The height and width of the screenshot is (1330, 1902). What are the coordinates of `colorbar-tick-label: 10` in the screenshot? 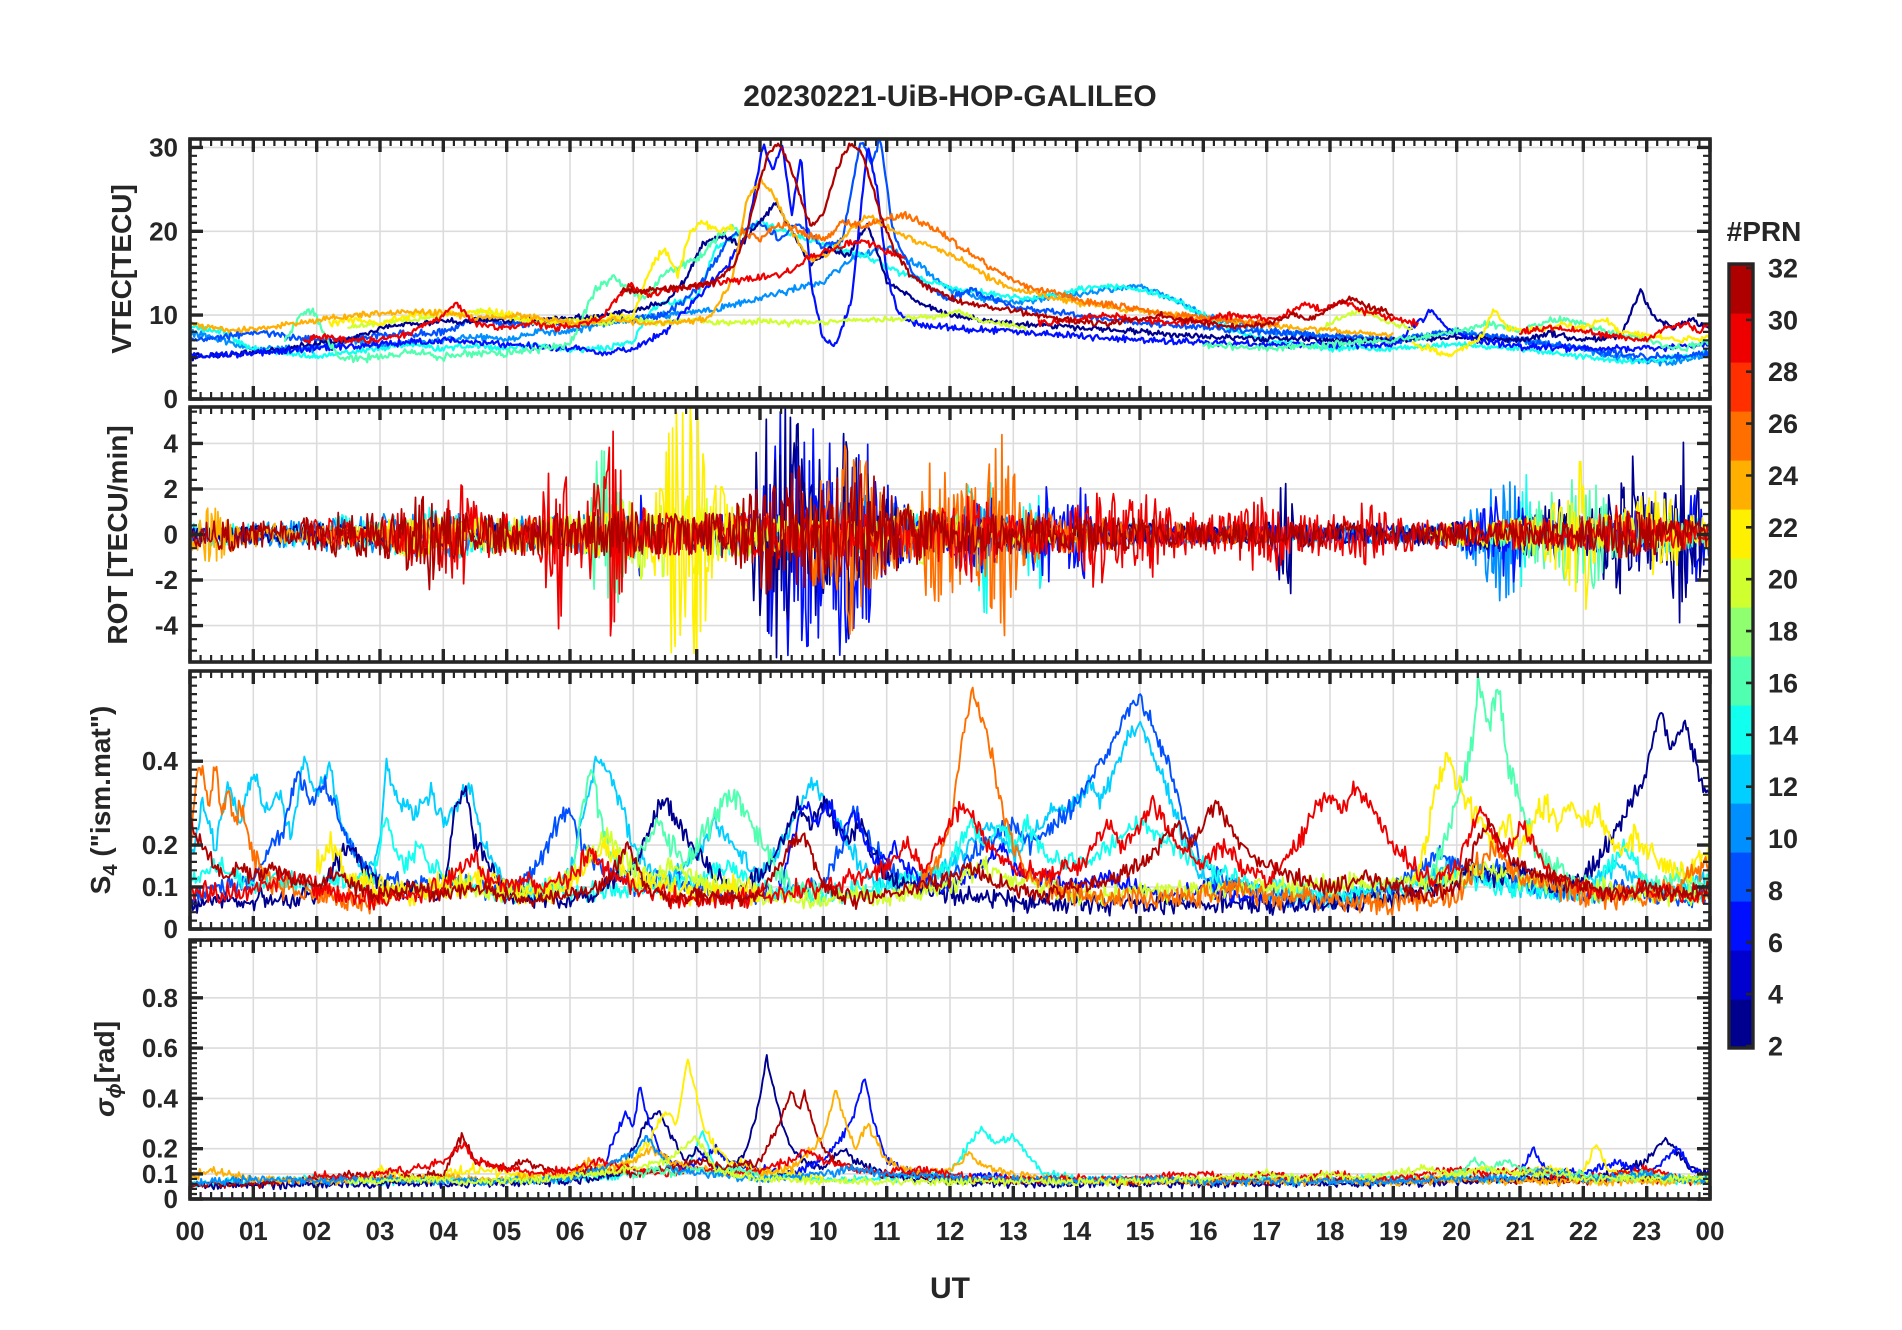 It's located at (1783, 839).